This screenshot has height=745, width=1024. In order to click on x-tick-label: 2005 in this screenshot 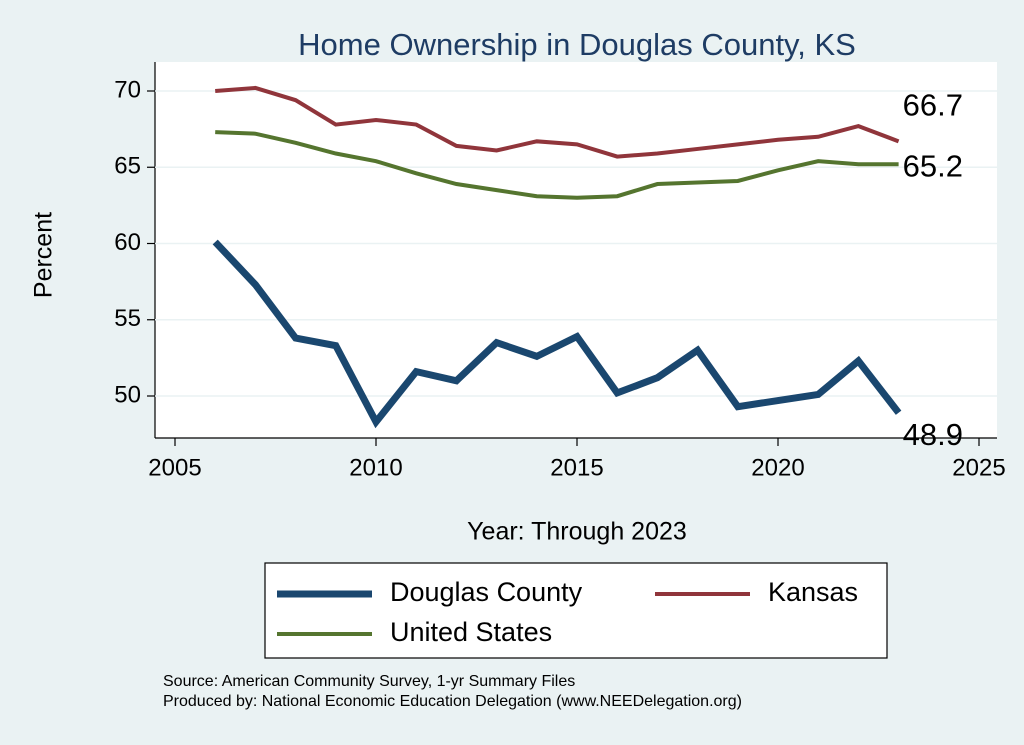, I will do `click(174, 467)`.